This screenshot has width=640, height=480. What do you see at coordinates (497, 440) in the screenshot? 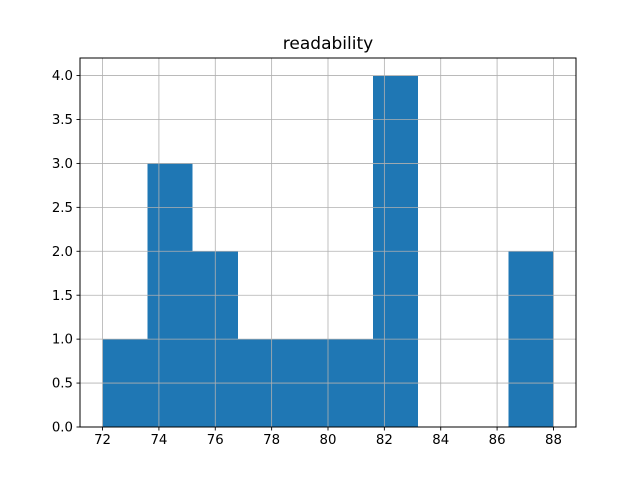
I see `x-tick-label: 86` at bounding box center [497, 440].